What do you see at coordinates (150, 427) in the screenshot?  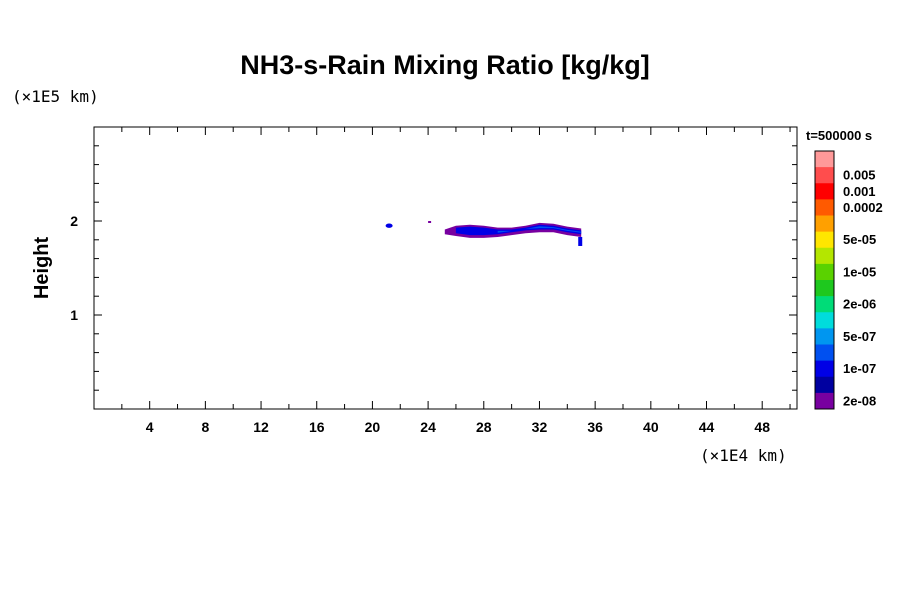 I see `x-tick-label: 4` at bounding box center [150, 427].